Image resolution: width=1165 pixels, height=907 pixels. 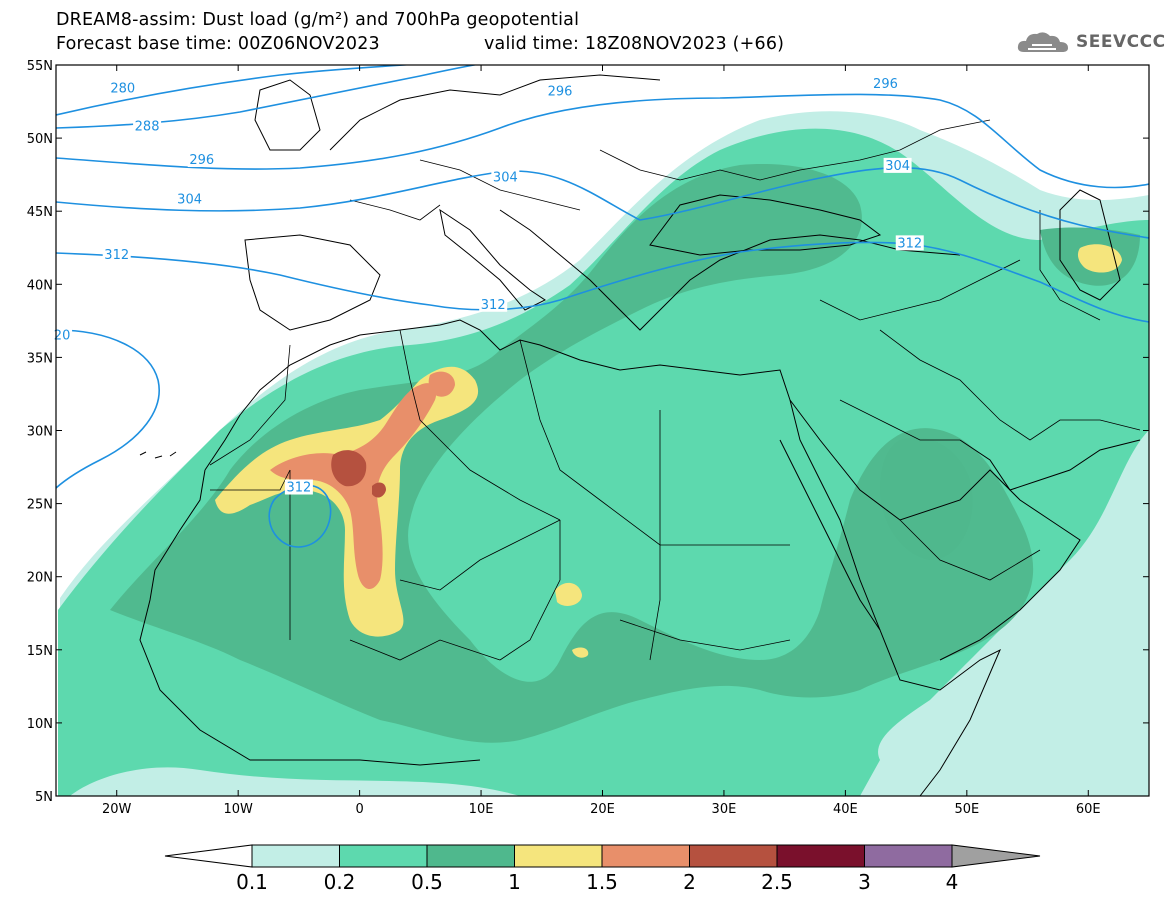 What do you see at coordinates (300, 516) in the screenshot?
I see `contour-312-closed` at bounding box center [300, 516].